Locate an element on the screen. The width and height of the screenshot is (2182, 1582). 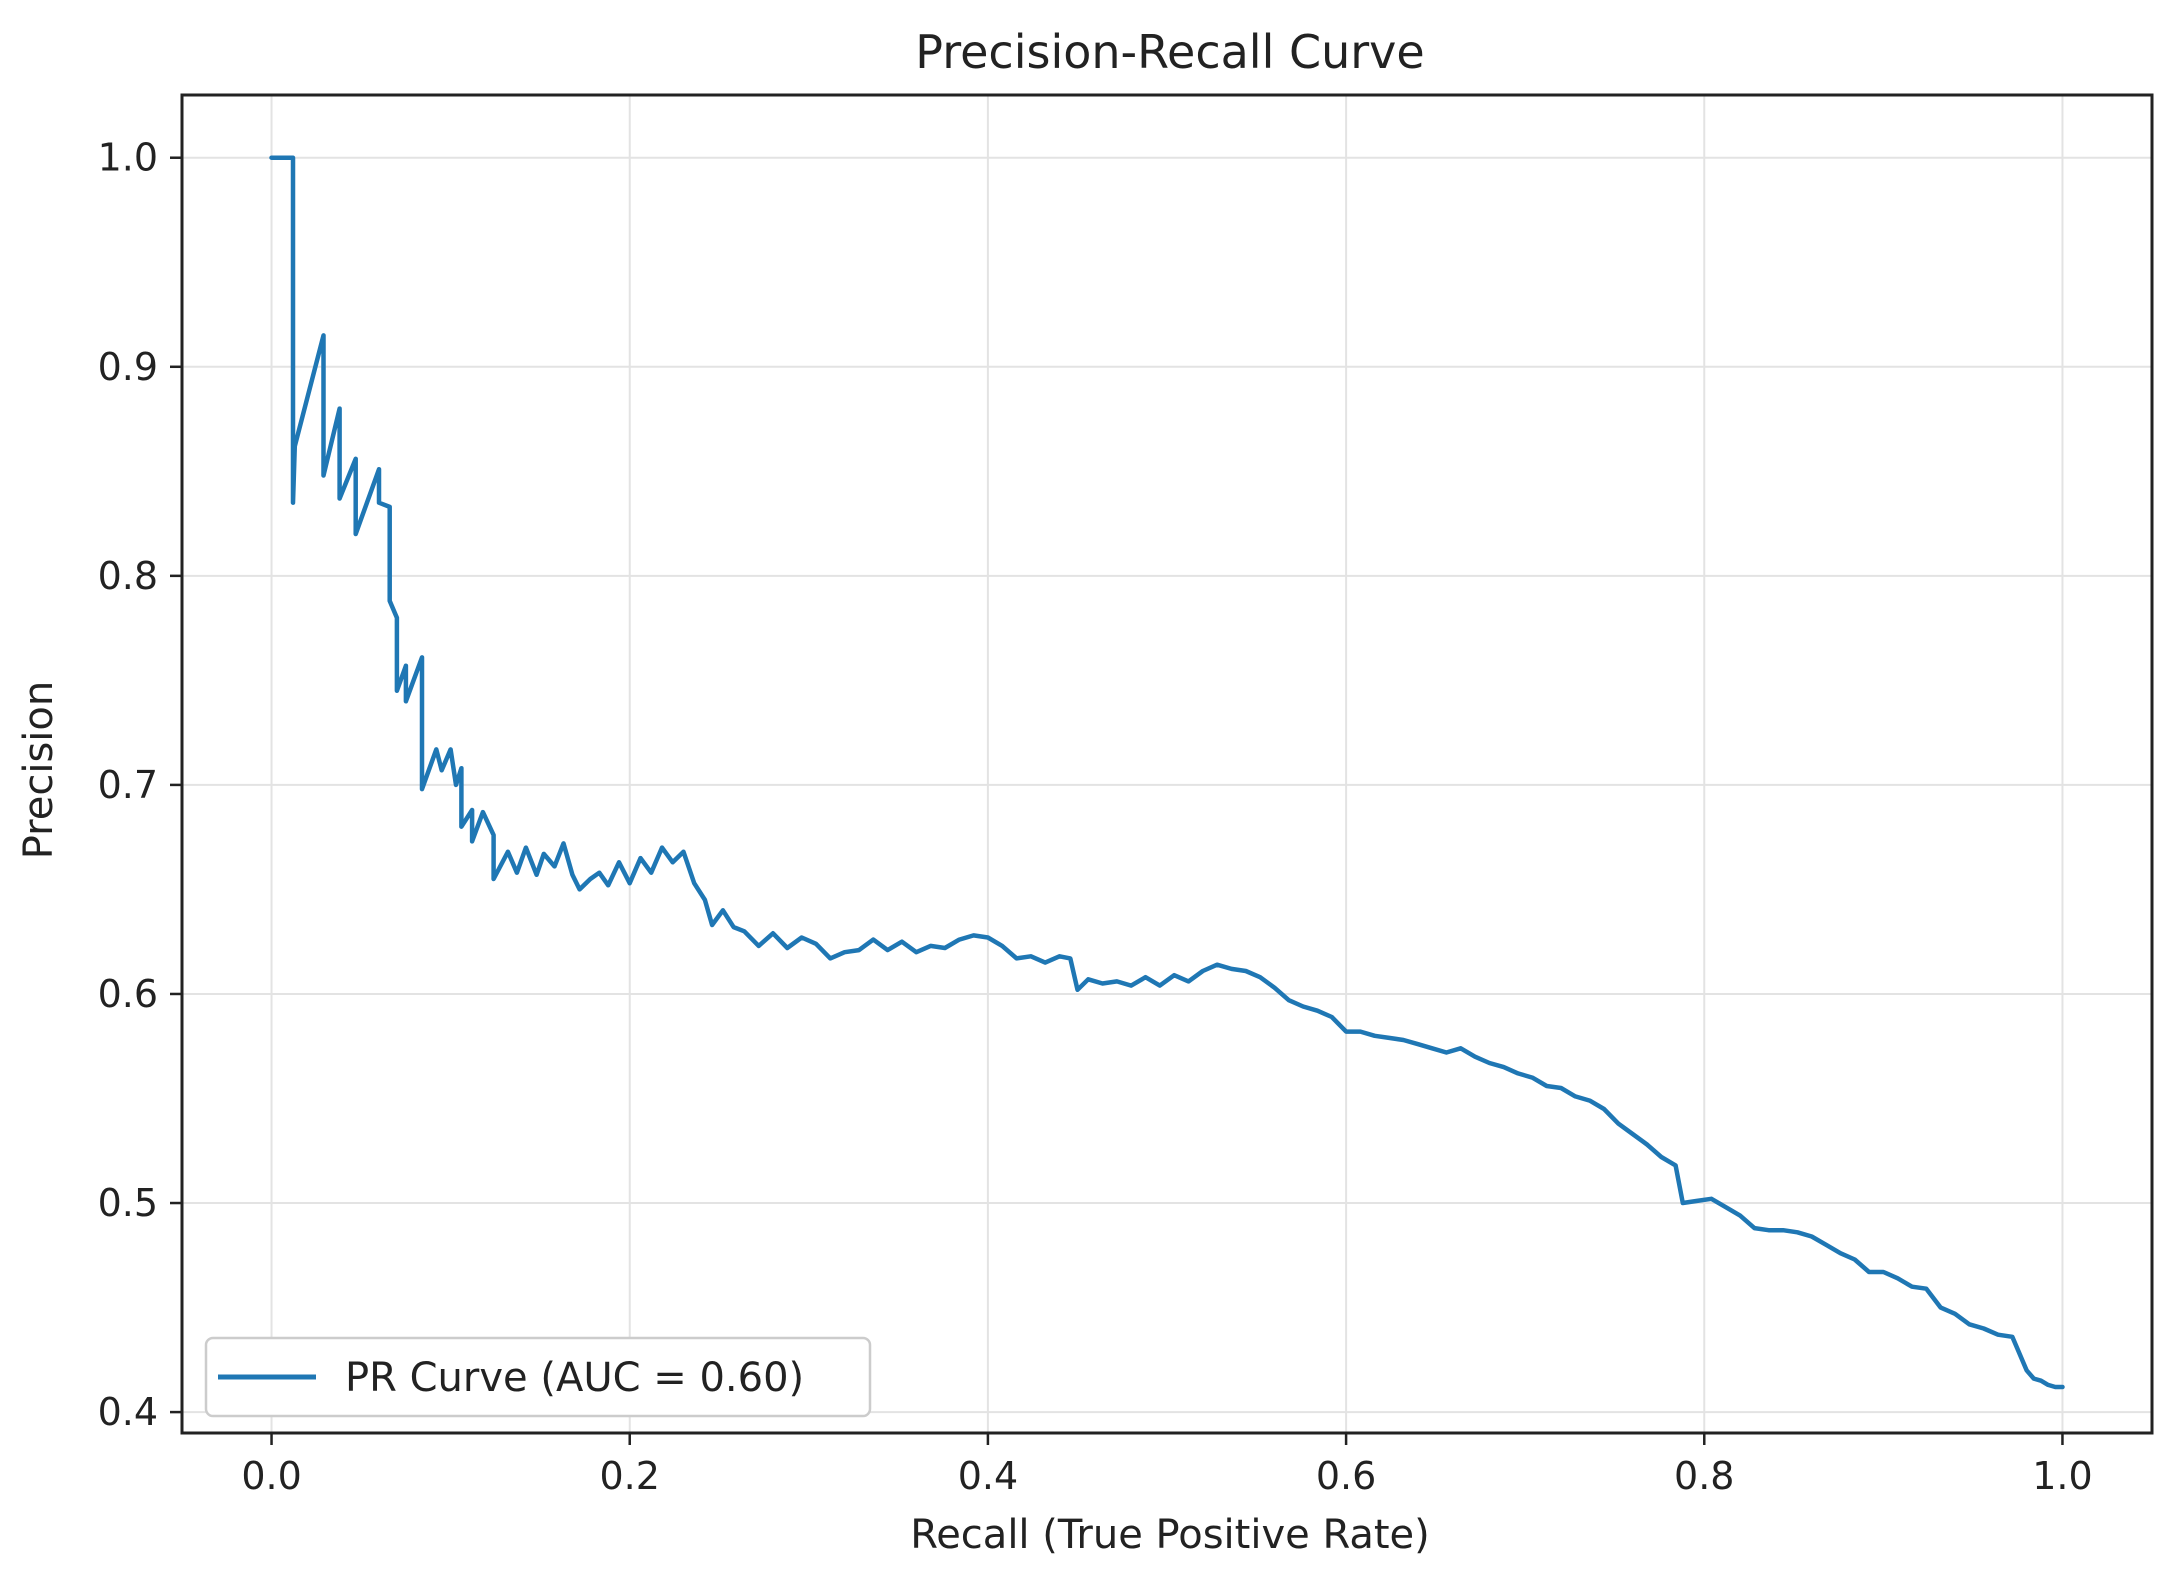
x-axis-label: Recall (True Positive Rate) is located at coordinates (1170, 1535).